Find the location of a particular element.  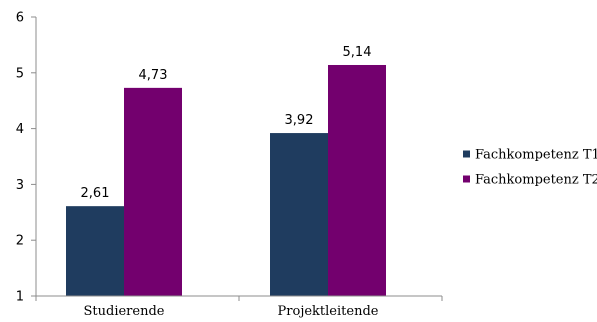

data-label: 5,14 is located at coordinates (357, 52).